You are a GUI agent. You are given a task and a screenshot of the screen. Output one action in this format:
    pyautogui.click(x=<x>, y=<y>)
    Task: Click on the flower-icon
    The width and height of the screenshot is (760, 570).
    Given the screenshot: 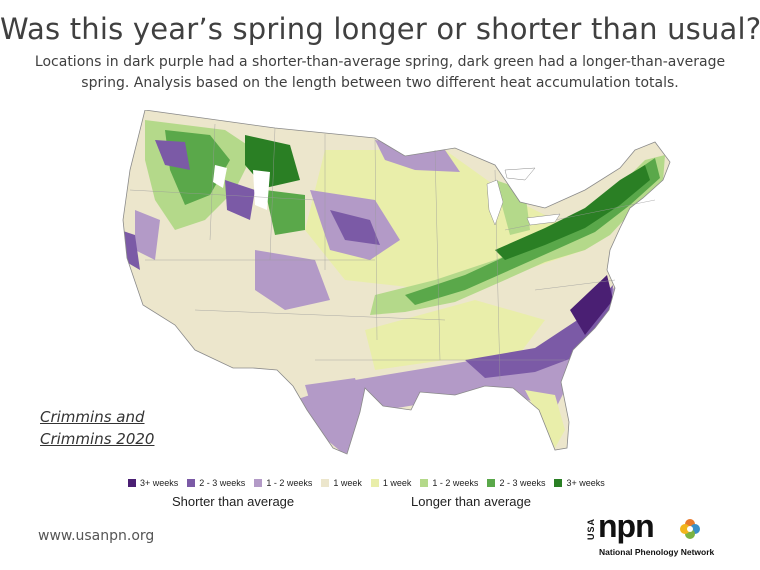 What is the action you would take?
    pyautogui.click(x=690, y=529)
    